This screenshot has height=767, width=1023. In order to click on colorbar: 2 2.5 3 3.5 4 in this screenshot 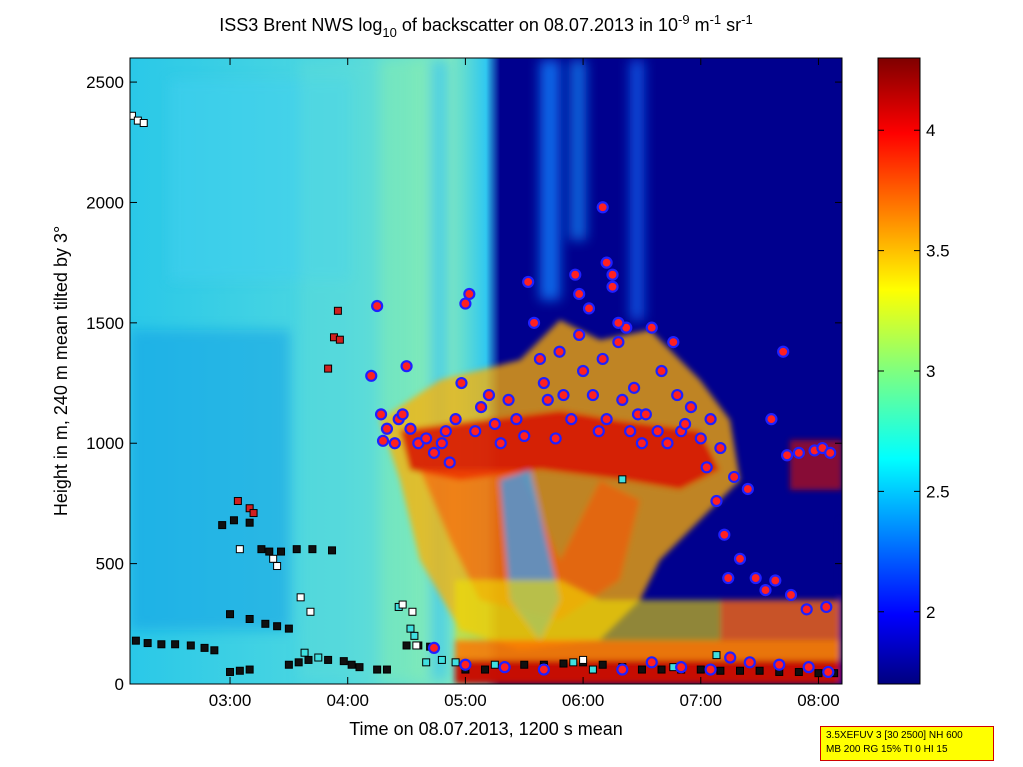, I will do `click(913, 371)`.